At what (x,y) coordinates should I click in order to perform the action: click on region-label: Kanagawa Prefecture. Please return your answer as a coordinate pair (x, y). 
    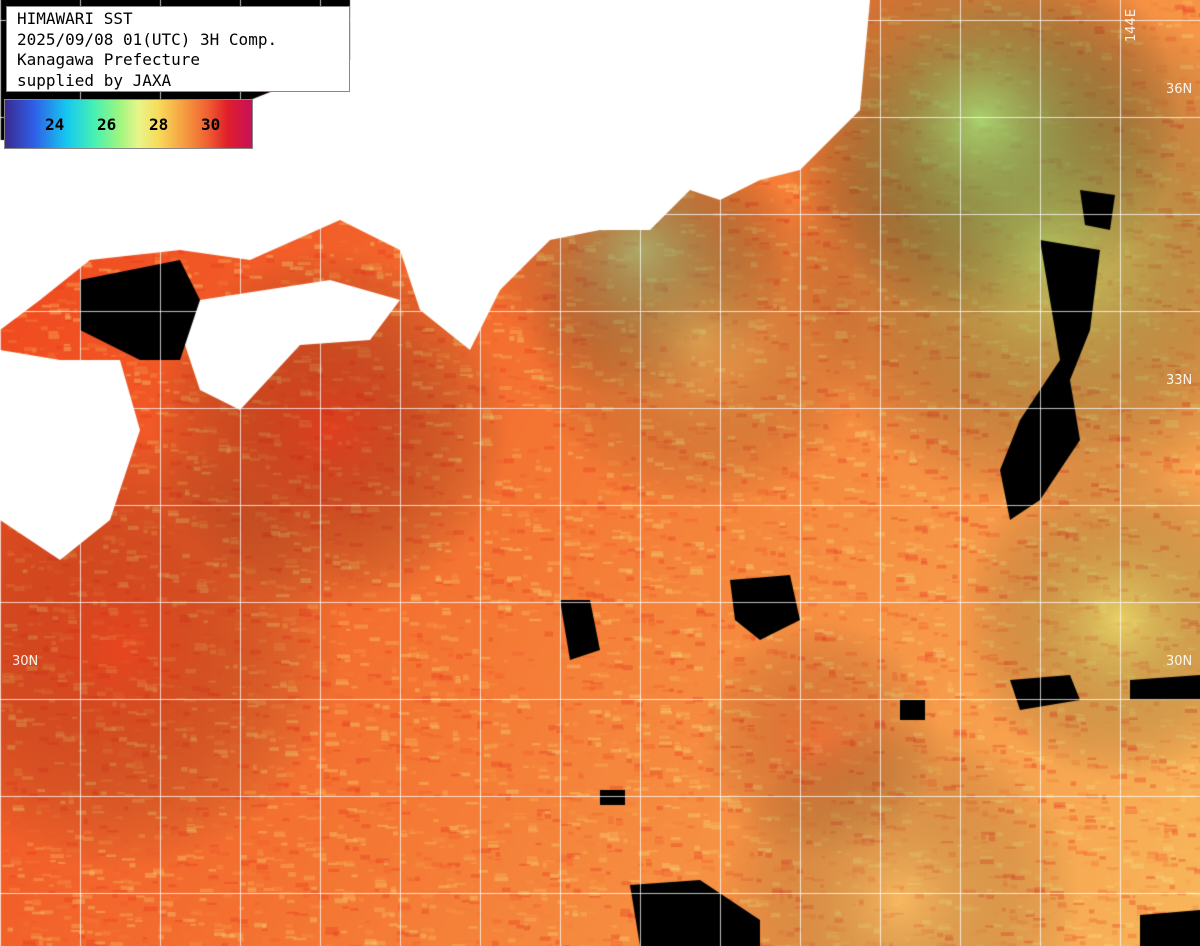
    Looking at the image, I should click on (109, 59).